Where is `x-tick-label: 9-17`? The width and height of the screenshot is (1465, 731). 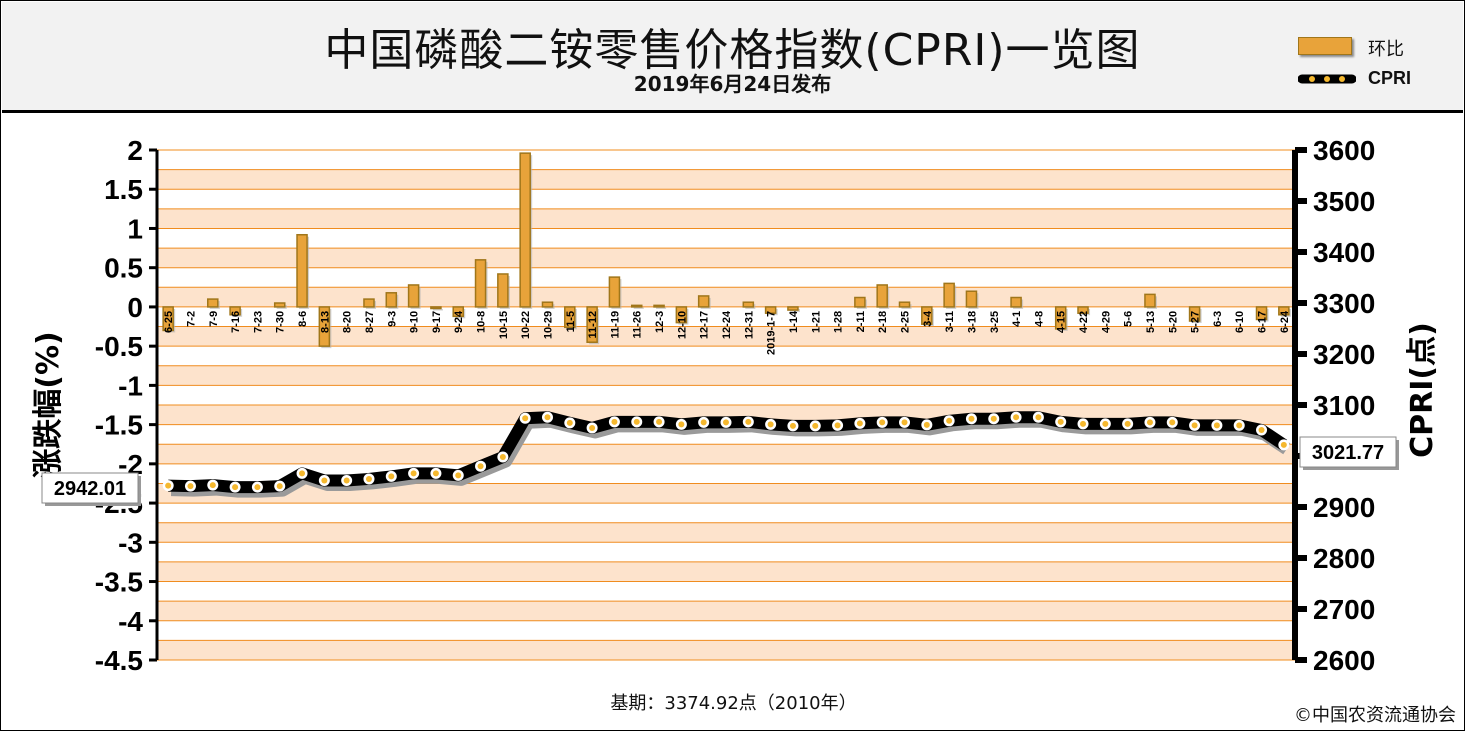
x-tick-label: 9-17 is located at coordinates (437, 322).